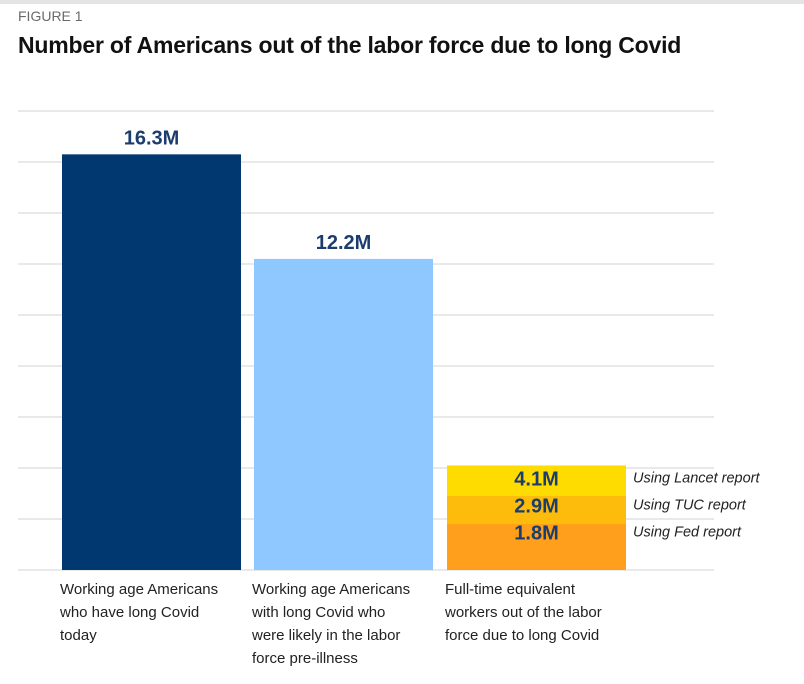 The height and width of the screenshot is (684, 804). I want to click on figure-label: FIGURE 1, so click(50, 16).